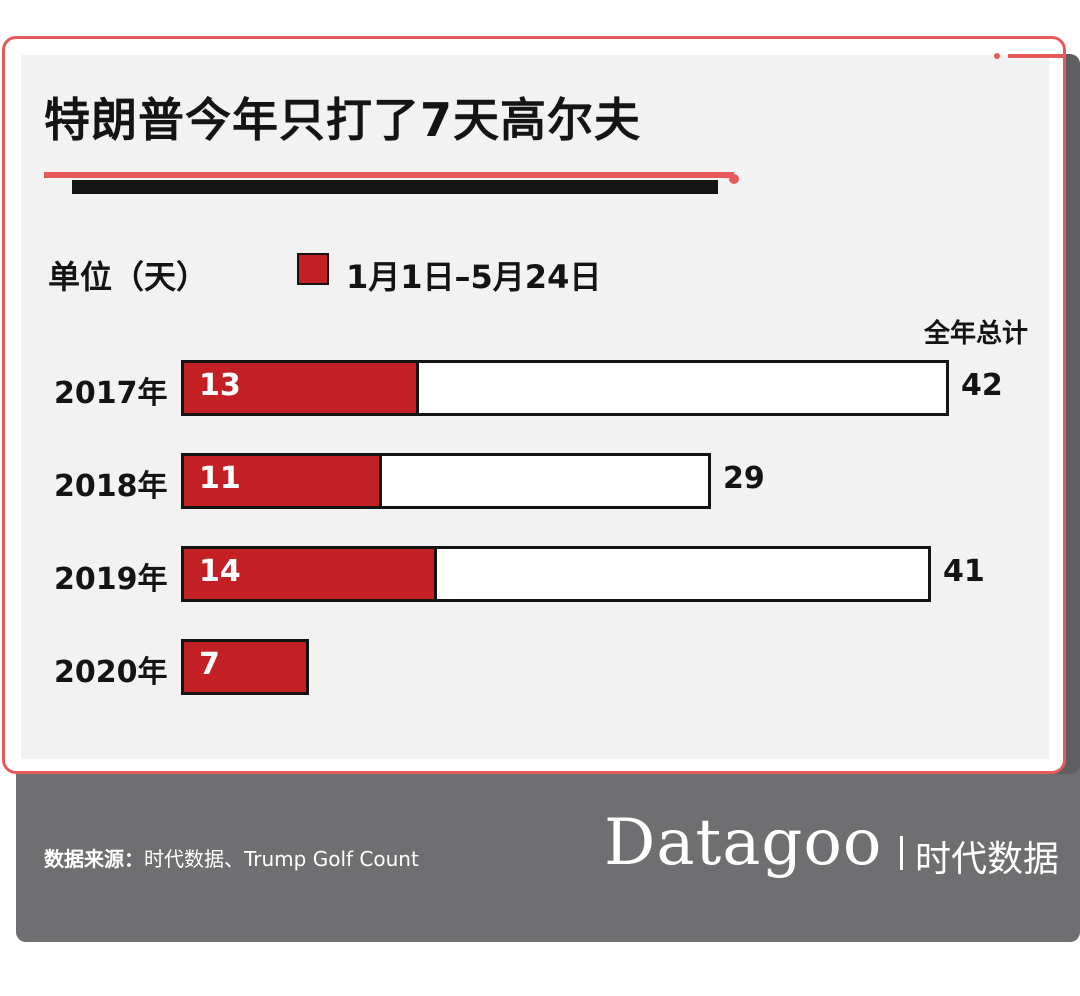 The image size is (1080, 996). I want to click on total-value-label: 41, so click(964, 571).